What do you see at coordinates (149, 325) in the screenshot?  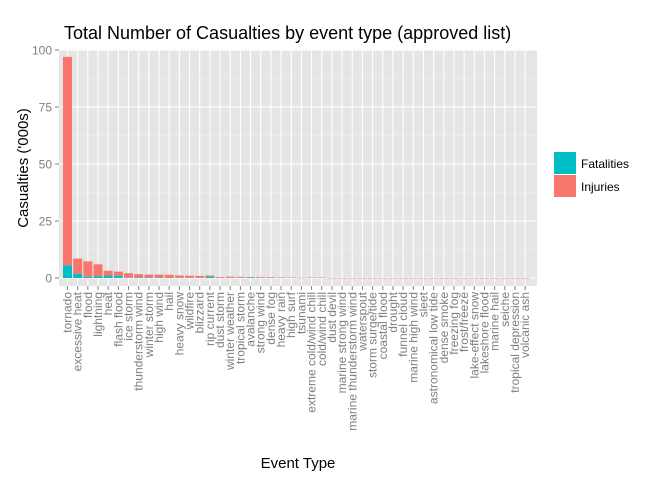 I see `x-tick-label: winter storm` at bounding box center [149, 325].